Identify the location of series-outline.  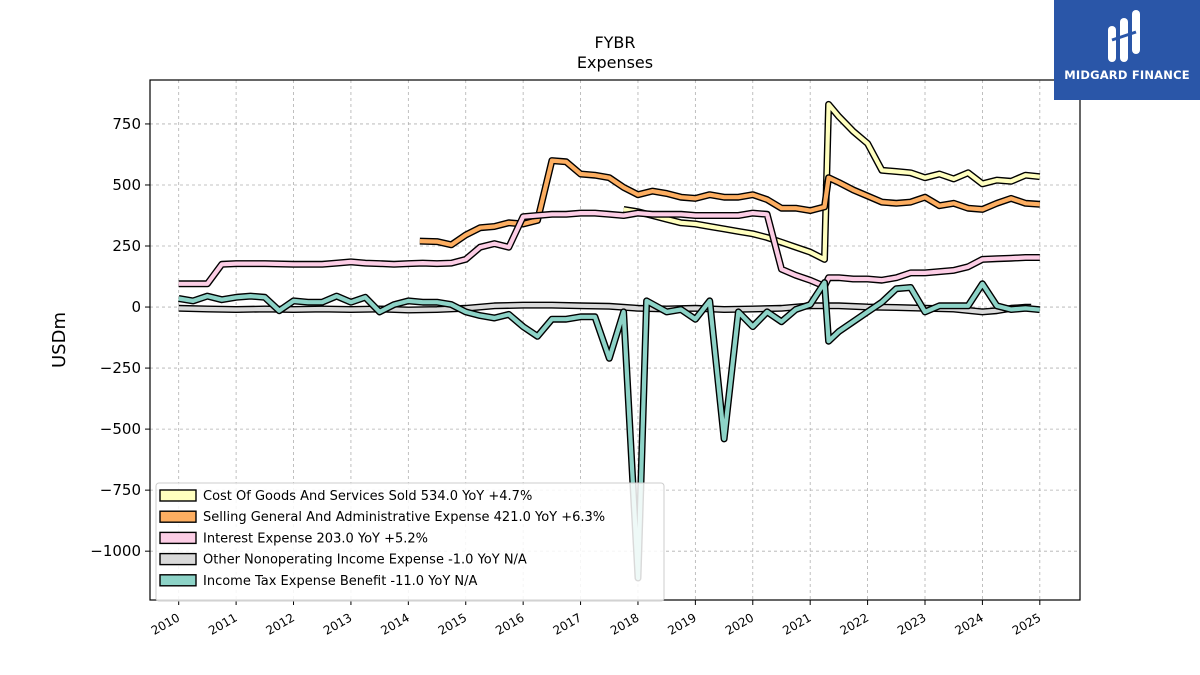
(609, 249).